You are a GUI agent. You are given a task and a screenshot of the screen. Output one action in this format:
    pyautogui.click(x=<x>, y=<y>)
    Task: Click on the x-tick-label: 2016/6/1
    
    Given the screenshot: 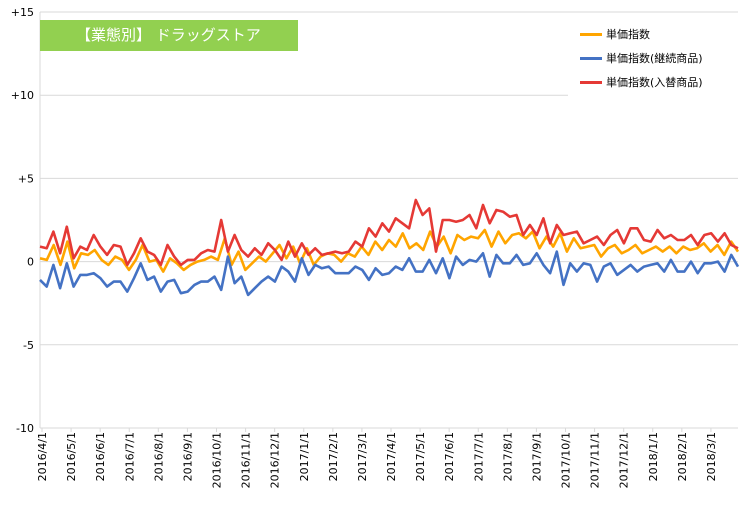 What is the action you would take?
    pyautogui.click(x=100, y=456)
    